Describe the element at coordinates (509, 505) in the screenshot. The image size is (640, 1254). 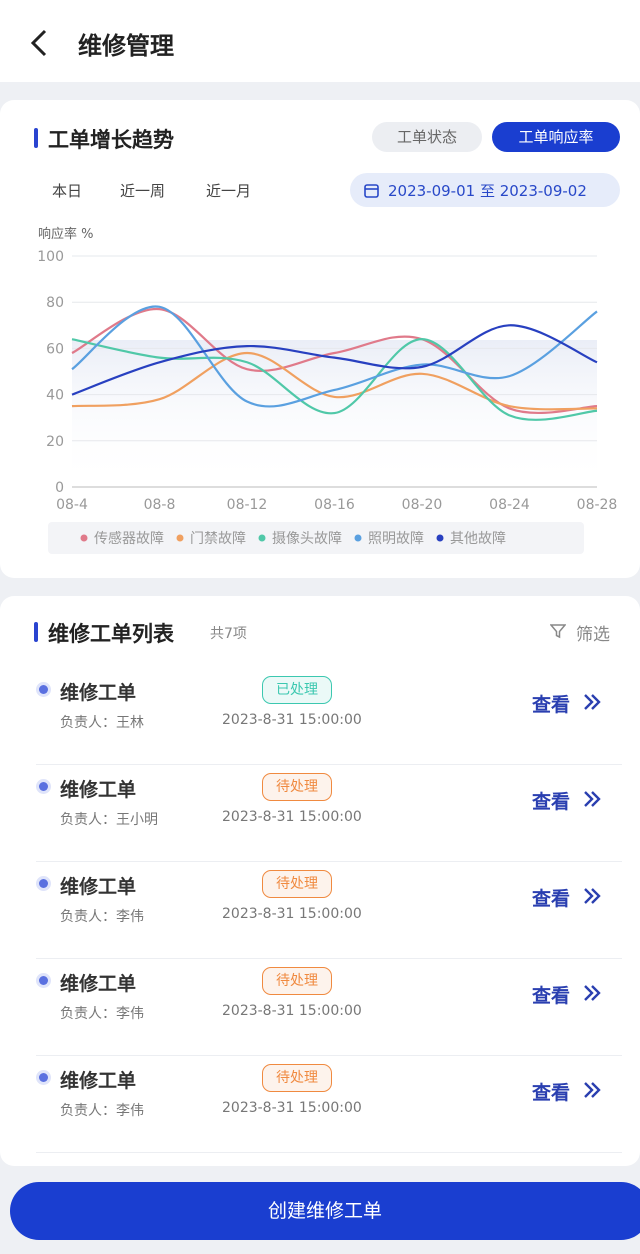
I see `x-tick-label: 08-24` at that location.